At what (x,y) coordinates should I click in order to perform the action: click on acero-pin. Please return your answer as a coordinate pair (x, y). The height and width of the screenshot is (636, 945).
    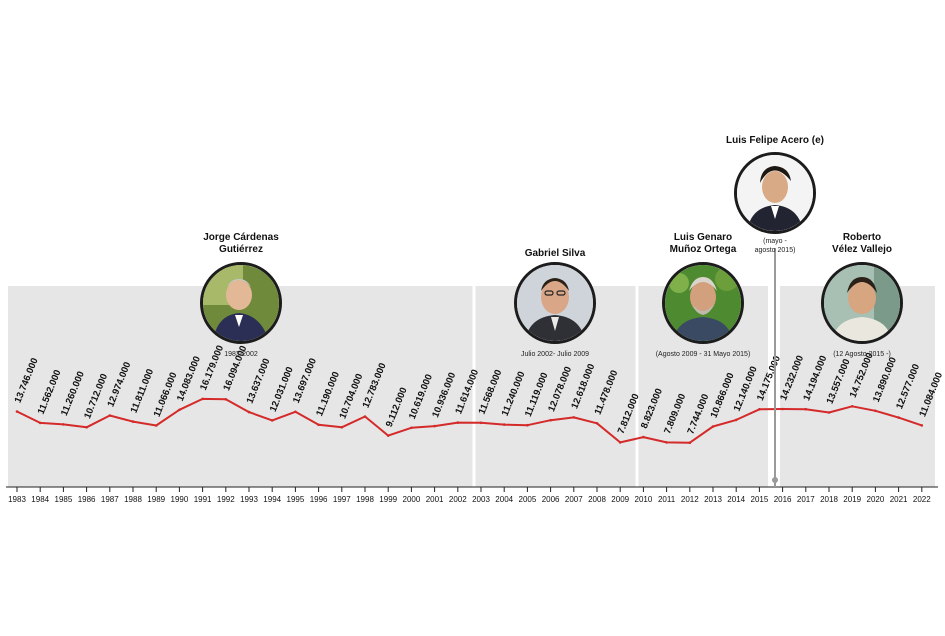
    Looking at the image, I should click on (775, 367).